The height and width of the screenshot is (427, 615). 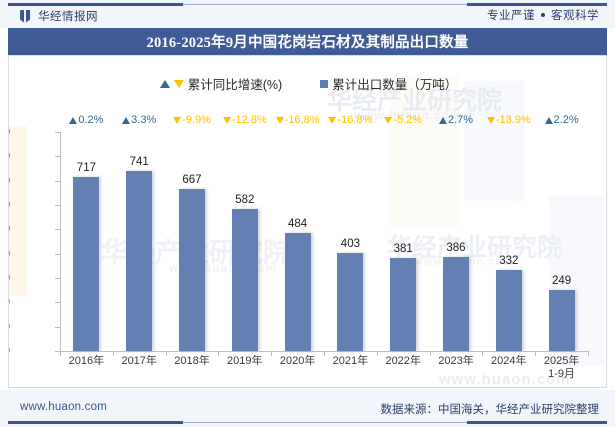 I want to click on y-axis-tick-label: 800, so click(x=9, y=156).